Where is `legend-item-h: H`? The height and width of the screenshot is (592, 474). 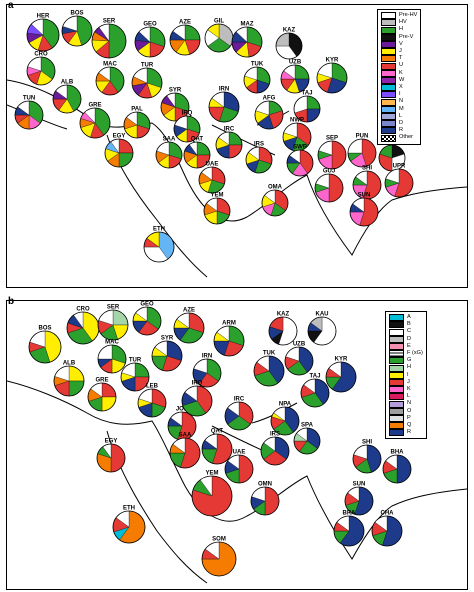
legend-item-h: H is located at coordinates (399, 30).